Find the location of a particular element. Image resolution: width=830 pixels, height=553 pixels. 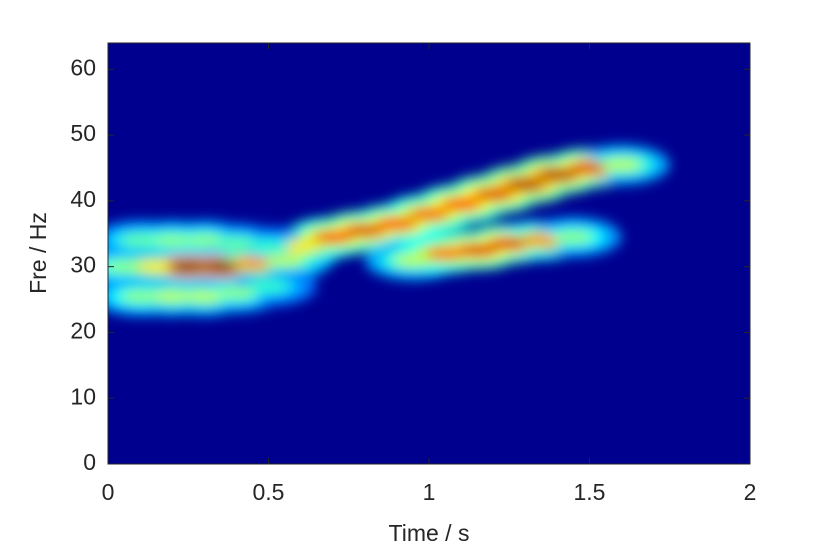

x-tick-label: 0.5 is located at coordinates (269, 492).